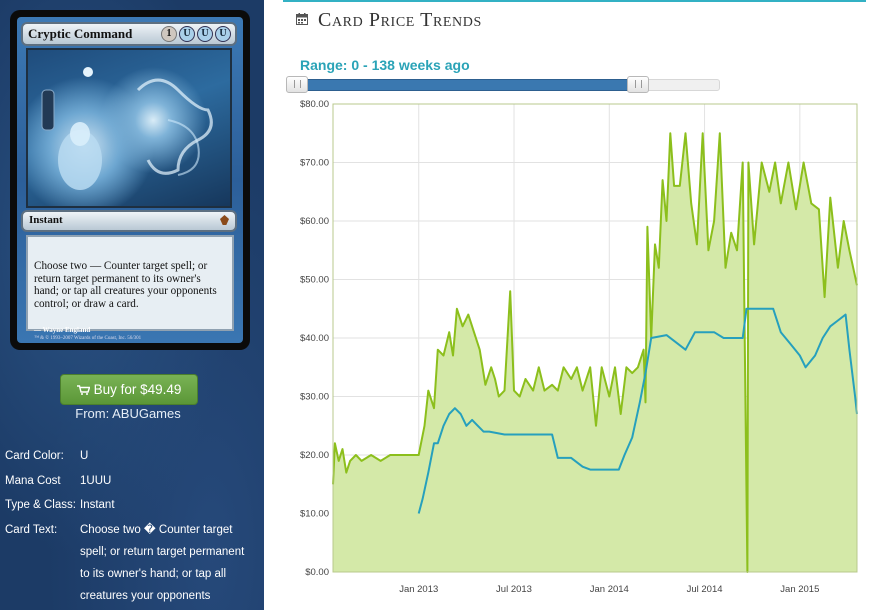 This screenshot has height=610, width=878. I want to click on range-label: Range: 0 - 138 weeks ago, so click(385, 65).